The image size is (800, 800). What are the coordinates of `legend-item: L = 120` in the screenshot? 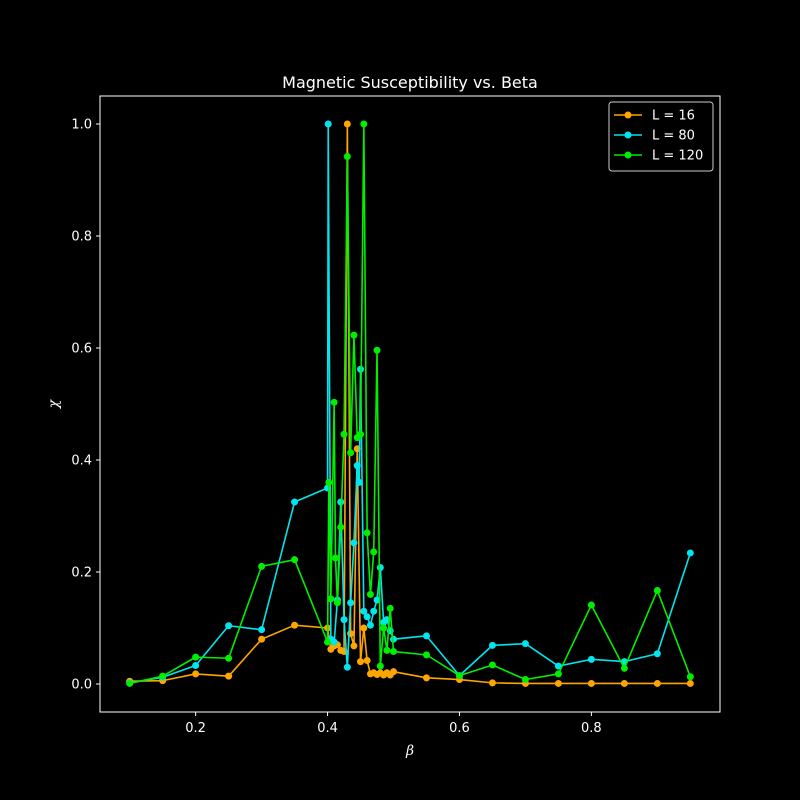 It's located at (658, 156).